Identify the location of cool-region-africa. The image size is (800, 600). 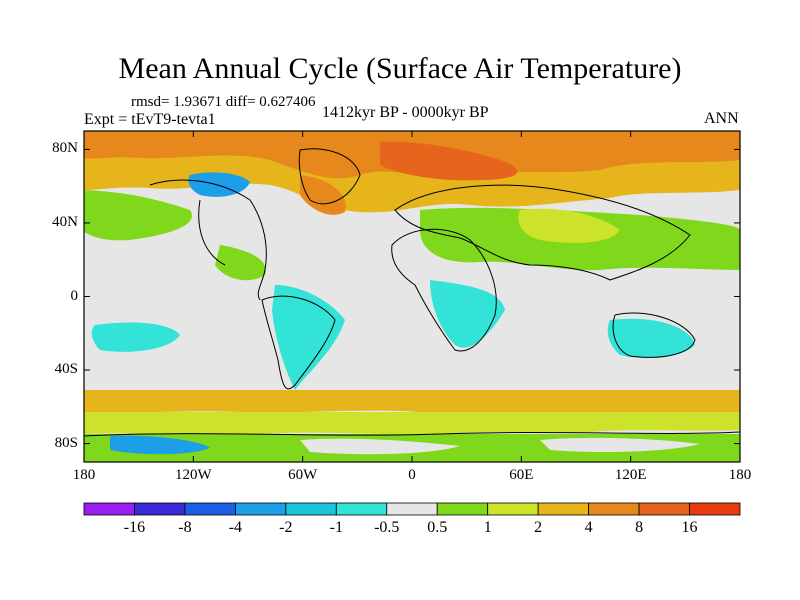
(467, 314).